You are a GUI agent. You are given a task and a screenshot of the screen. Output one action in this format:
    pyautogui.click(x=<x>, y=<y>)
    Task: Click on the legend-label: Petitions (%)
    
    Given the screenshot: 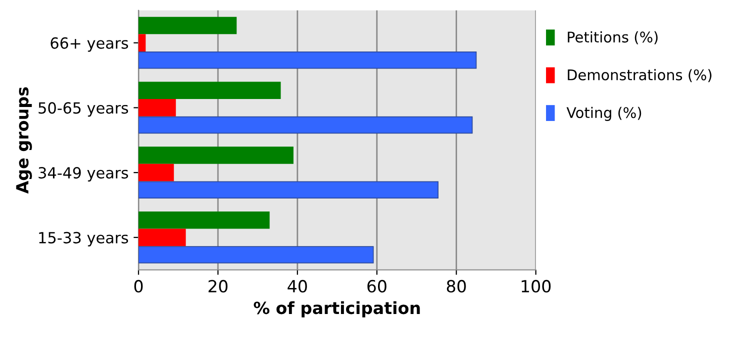 What is the action you would take?
    pyautogui.click(x=613, y=37)
    